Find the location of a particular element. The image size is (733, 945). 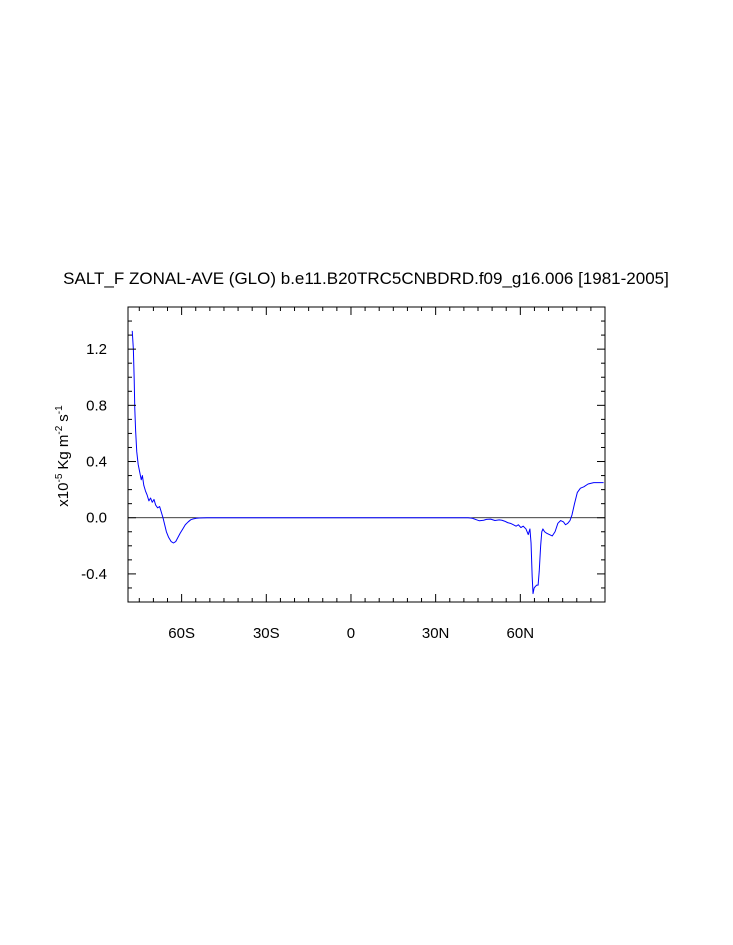

y-tick-label: 0.4 is located at coordinates (96, 462).